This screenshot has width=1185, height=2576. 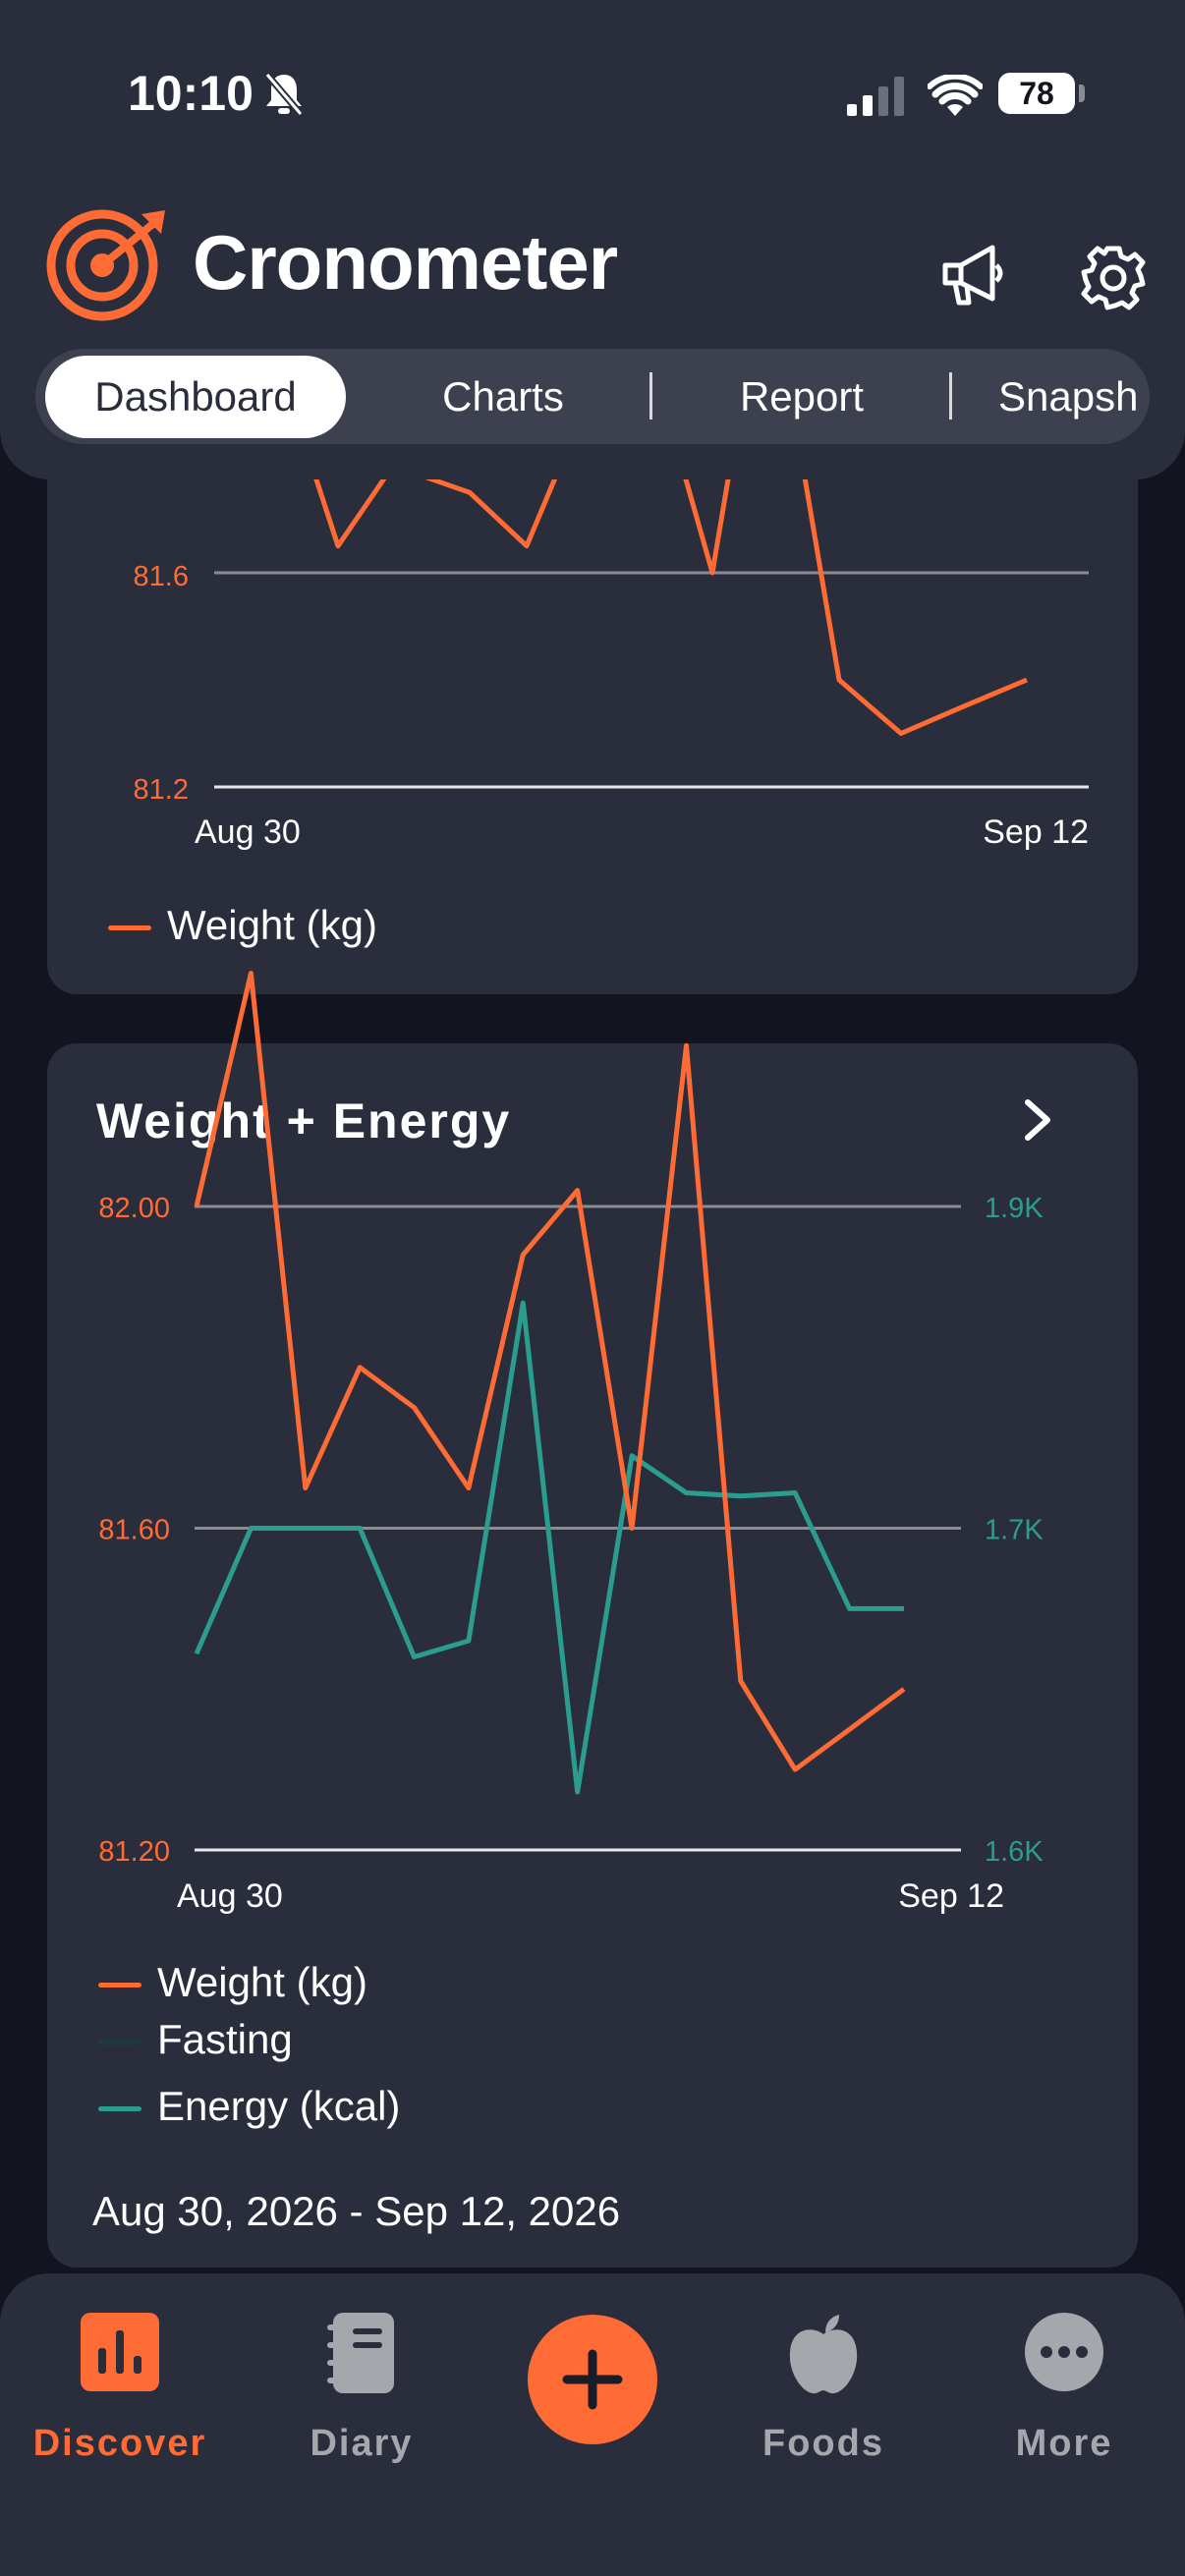 I want to click on legend-item: Fasting, so click(x=196, y=2039).